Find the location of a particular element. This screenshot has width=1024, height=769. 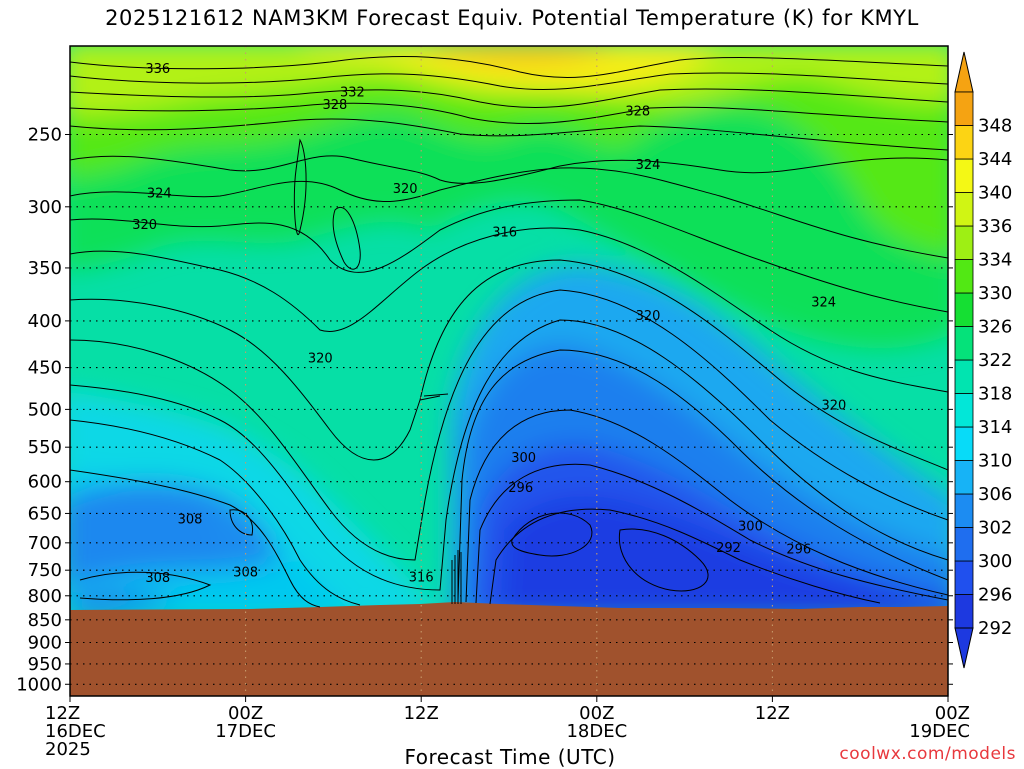

colorbar-arrow-top is located at coordinates (964, 72).